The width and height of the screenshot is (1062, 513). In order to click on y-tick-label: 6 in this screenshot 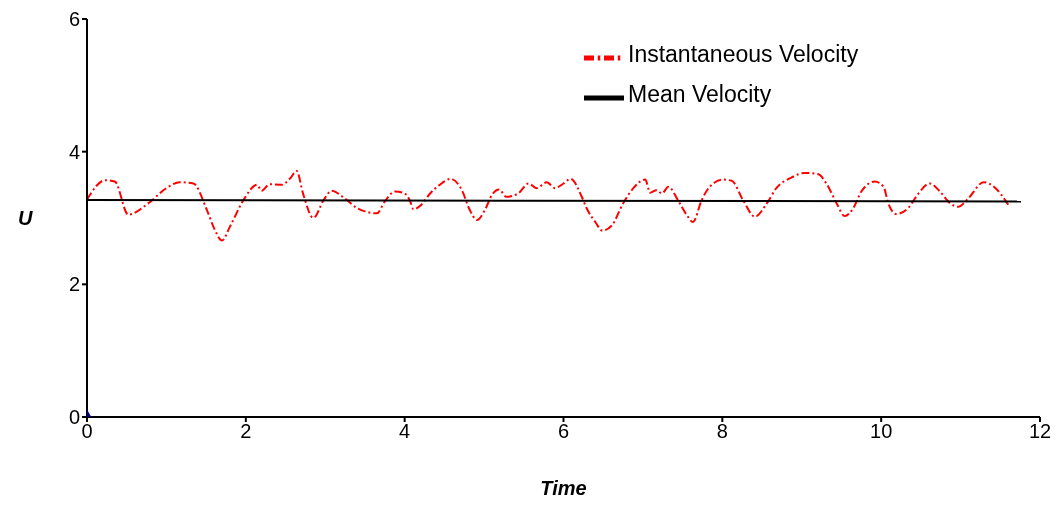, I will do `click(74, 19)`.